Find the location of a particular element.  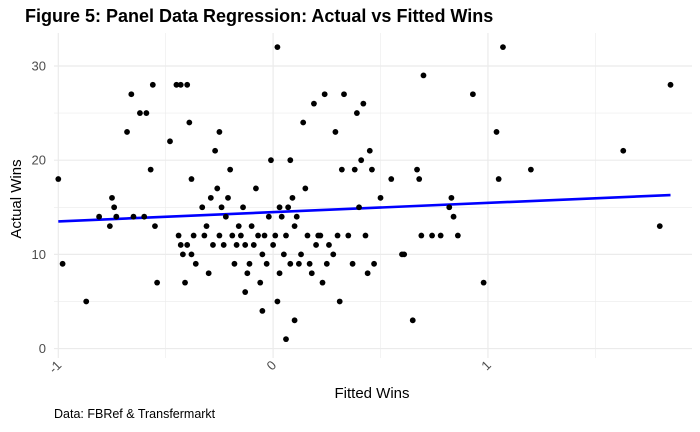

x-tick-label: 0 is located at coordinates (272, 366).